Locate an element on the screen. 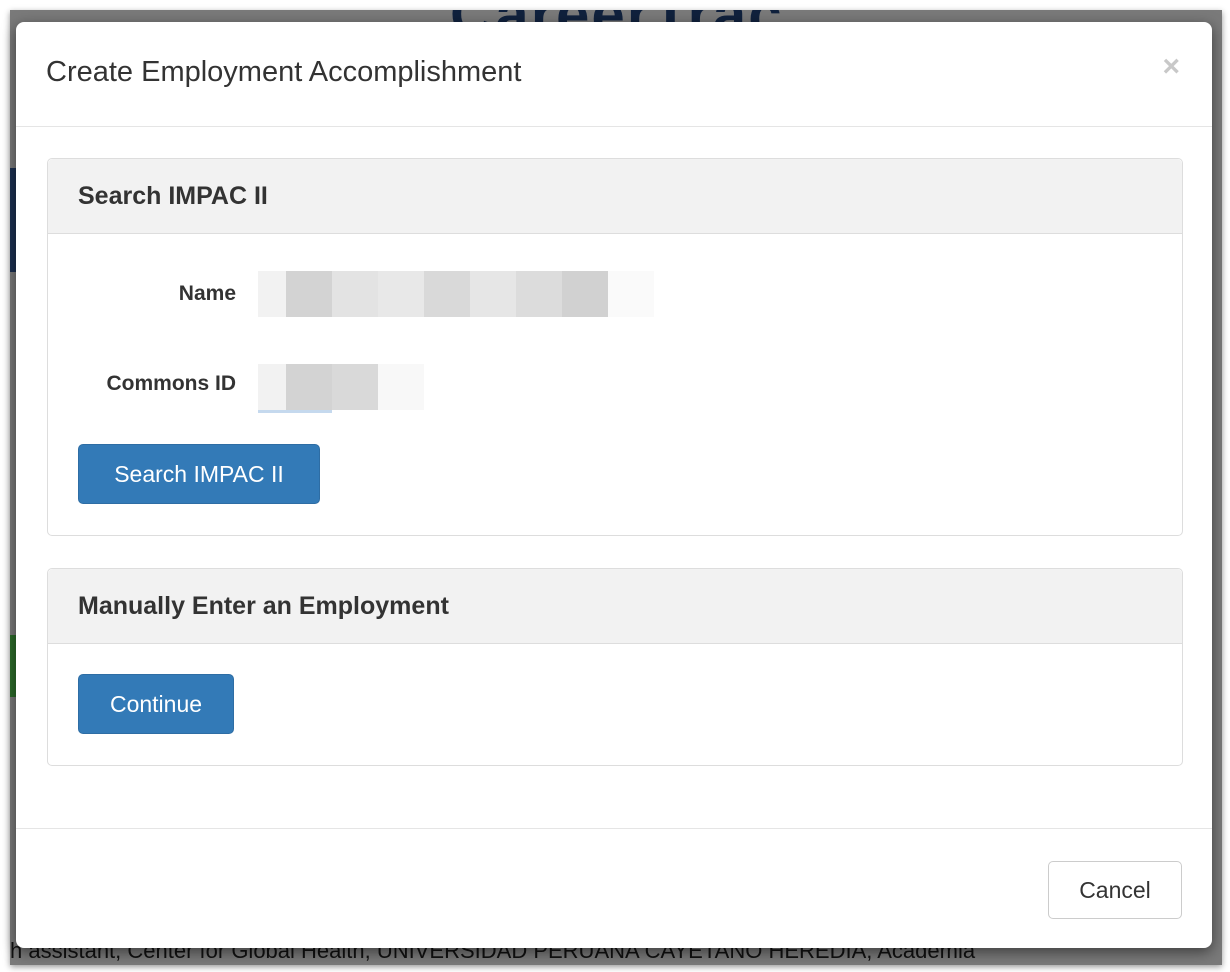 Image resolution: width=1230 pixels, height=972 pixels. panel-heading: Search IMPAC II is located at coordinates (615, 196).